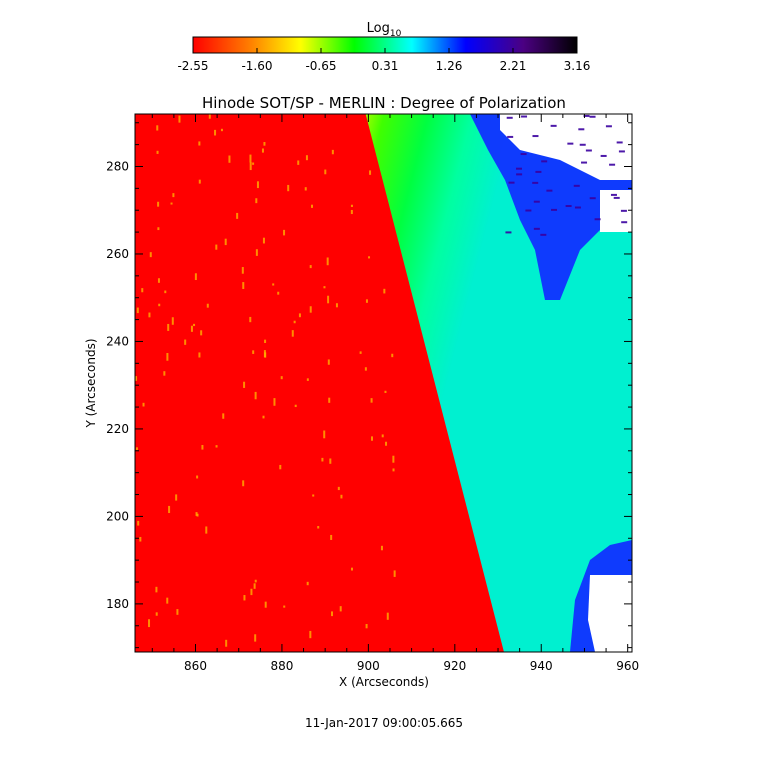 The height and width of the screenshot is (768, 768). I want to click on x-axis-title: X (Arcseconds), so click(384, 682).